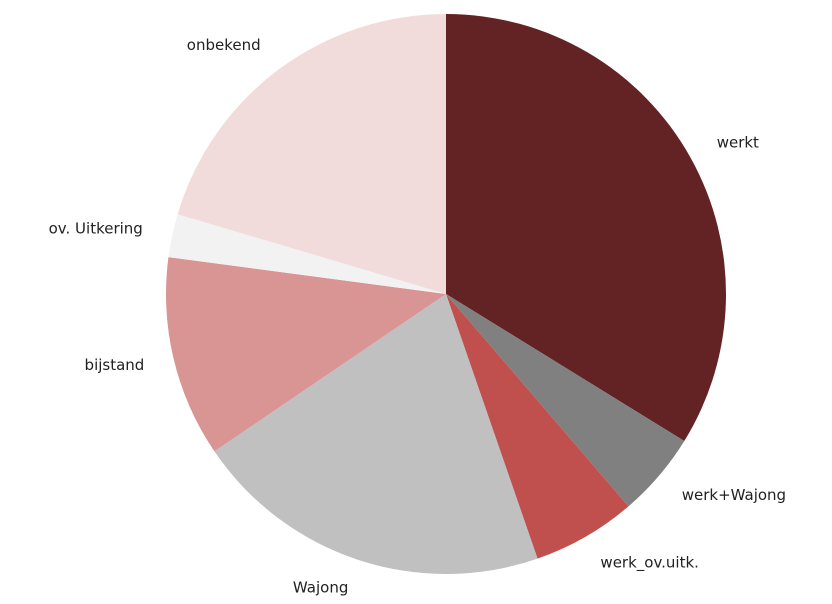 This screenshot has height=604, width=832. What do you see at coordinates (224, 45) in the screenshot?
I see `slice-label: onbekend` at bounding box center [224, 45].